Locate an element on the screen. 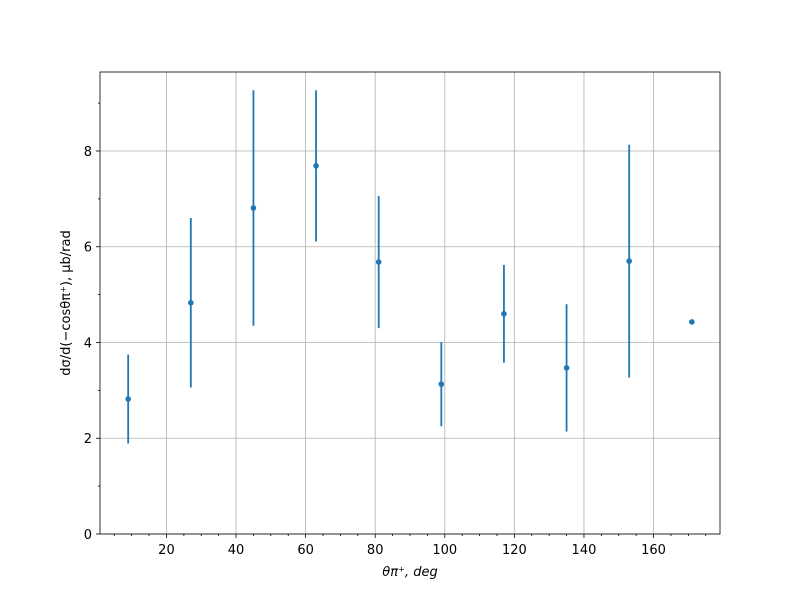 Image resolution: width=800 pixels, height=600 pixels. x-tick-label: 120 is located at coordinates (514, 550).